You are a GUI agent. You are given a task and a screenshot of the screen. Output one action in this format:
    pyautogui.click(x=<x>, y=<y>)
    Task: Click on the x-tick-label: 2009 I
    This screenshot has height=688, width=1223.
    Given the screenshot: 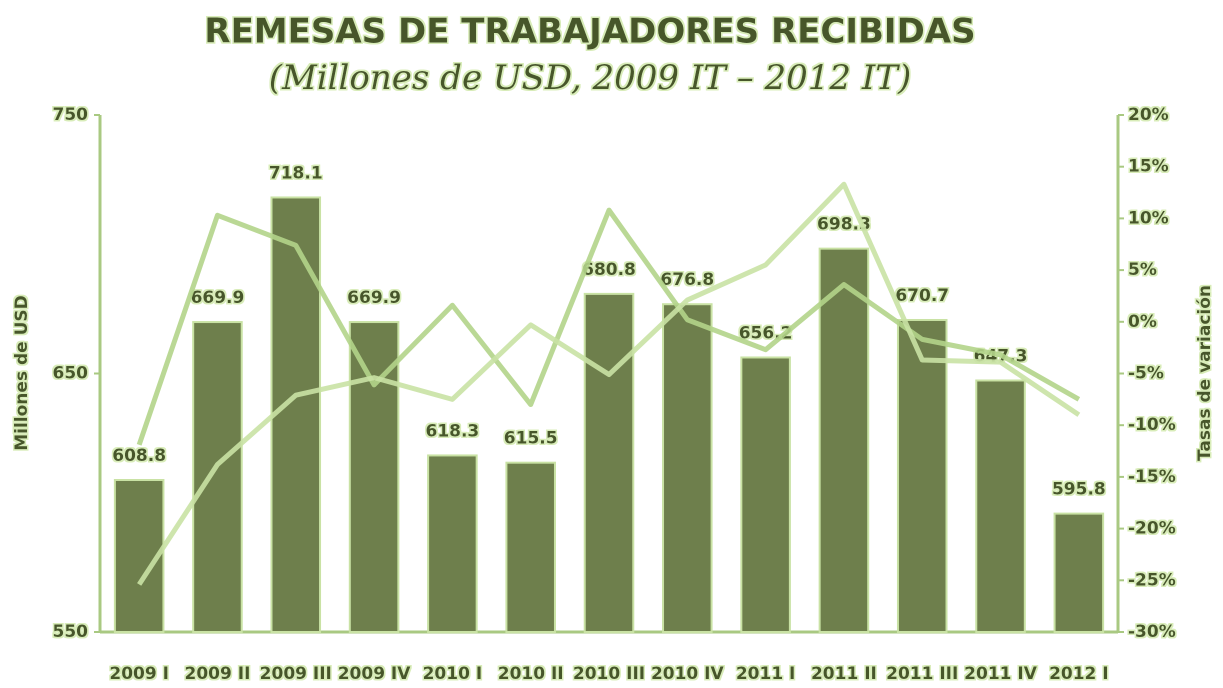 What is the action you would take?
    pyautogui.click(x=139, y=674)
    